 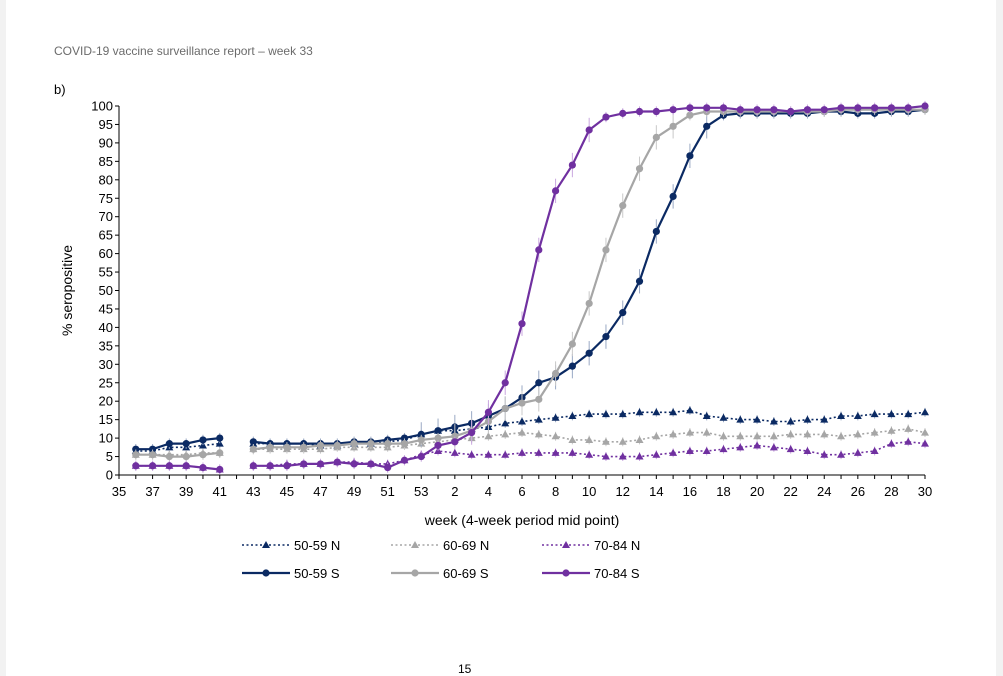 I want to click on legend-label: 70-84 S, so click(x=617, y=573).